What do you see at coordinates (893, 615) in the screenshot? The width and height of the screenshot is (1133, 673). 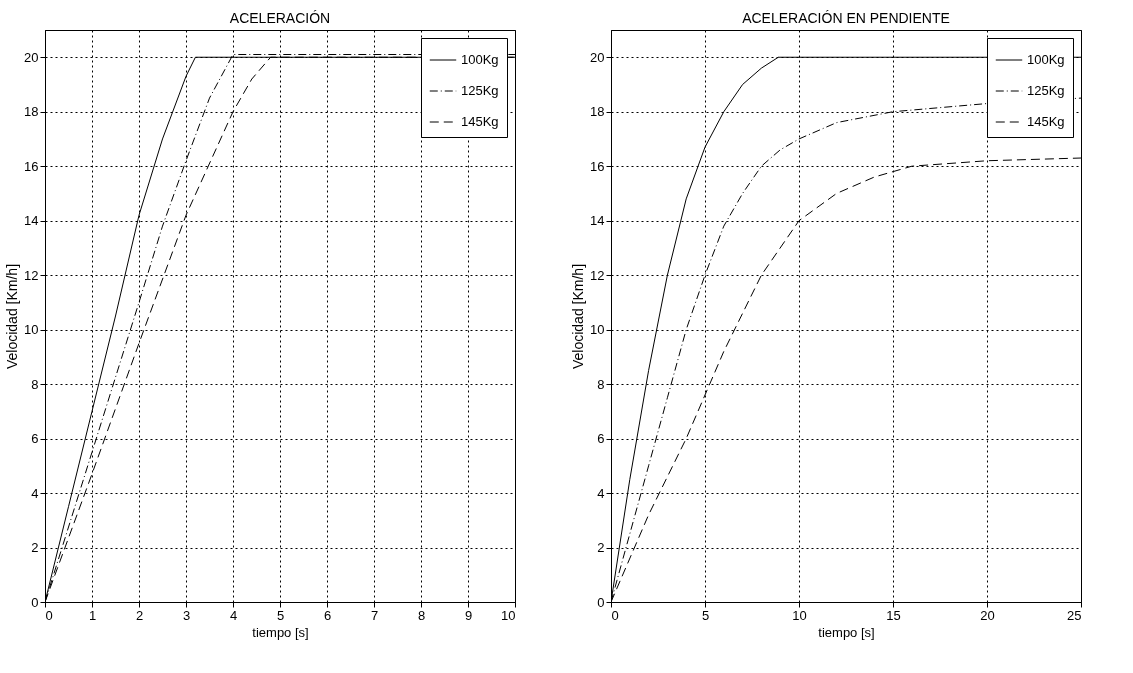 I see `x-tick-label: 15` at bounding box center [893, 615].